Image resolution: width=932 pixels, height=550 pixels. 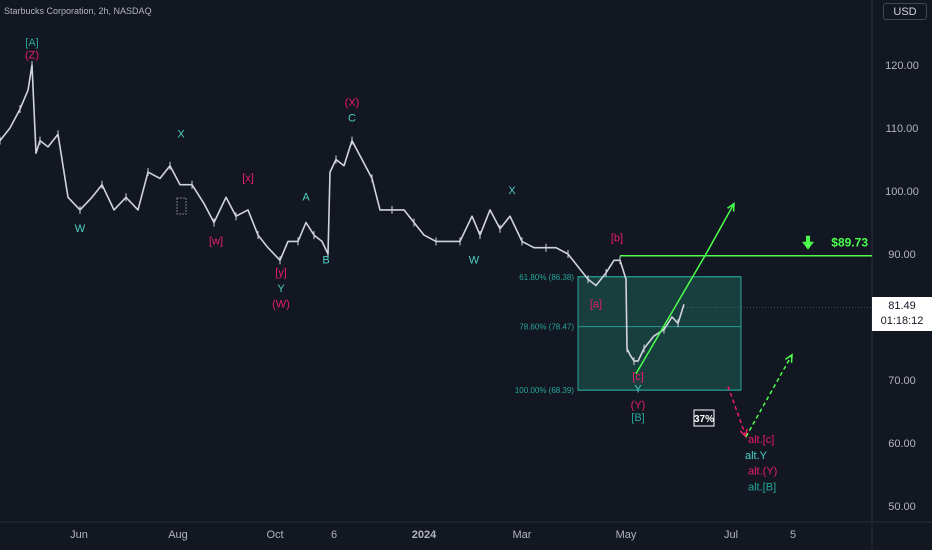 I want to click on wave-label: A, so click(x=306, y=197).